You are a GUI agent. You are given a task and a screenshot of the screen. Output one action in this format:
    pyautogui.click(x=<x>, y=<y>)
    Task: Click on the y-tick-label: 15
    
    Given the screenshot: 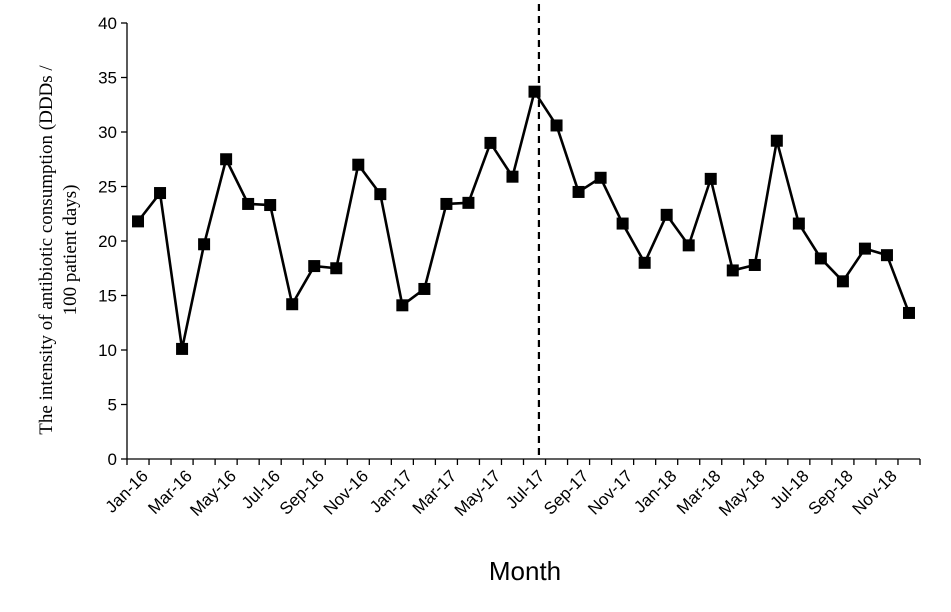 What is the action you would take?
    pyautogui.click(x=107, y=296)
    